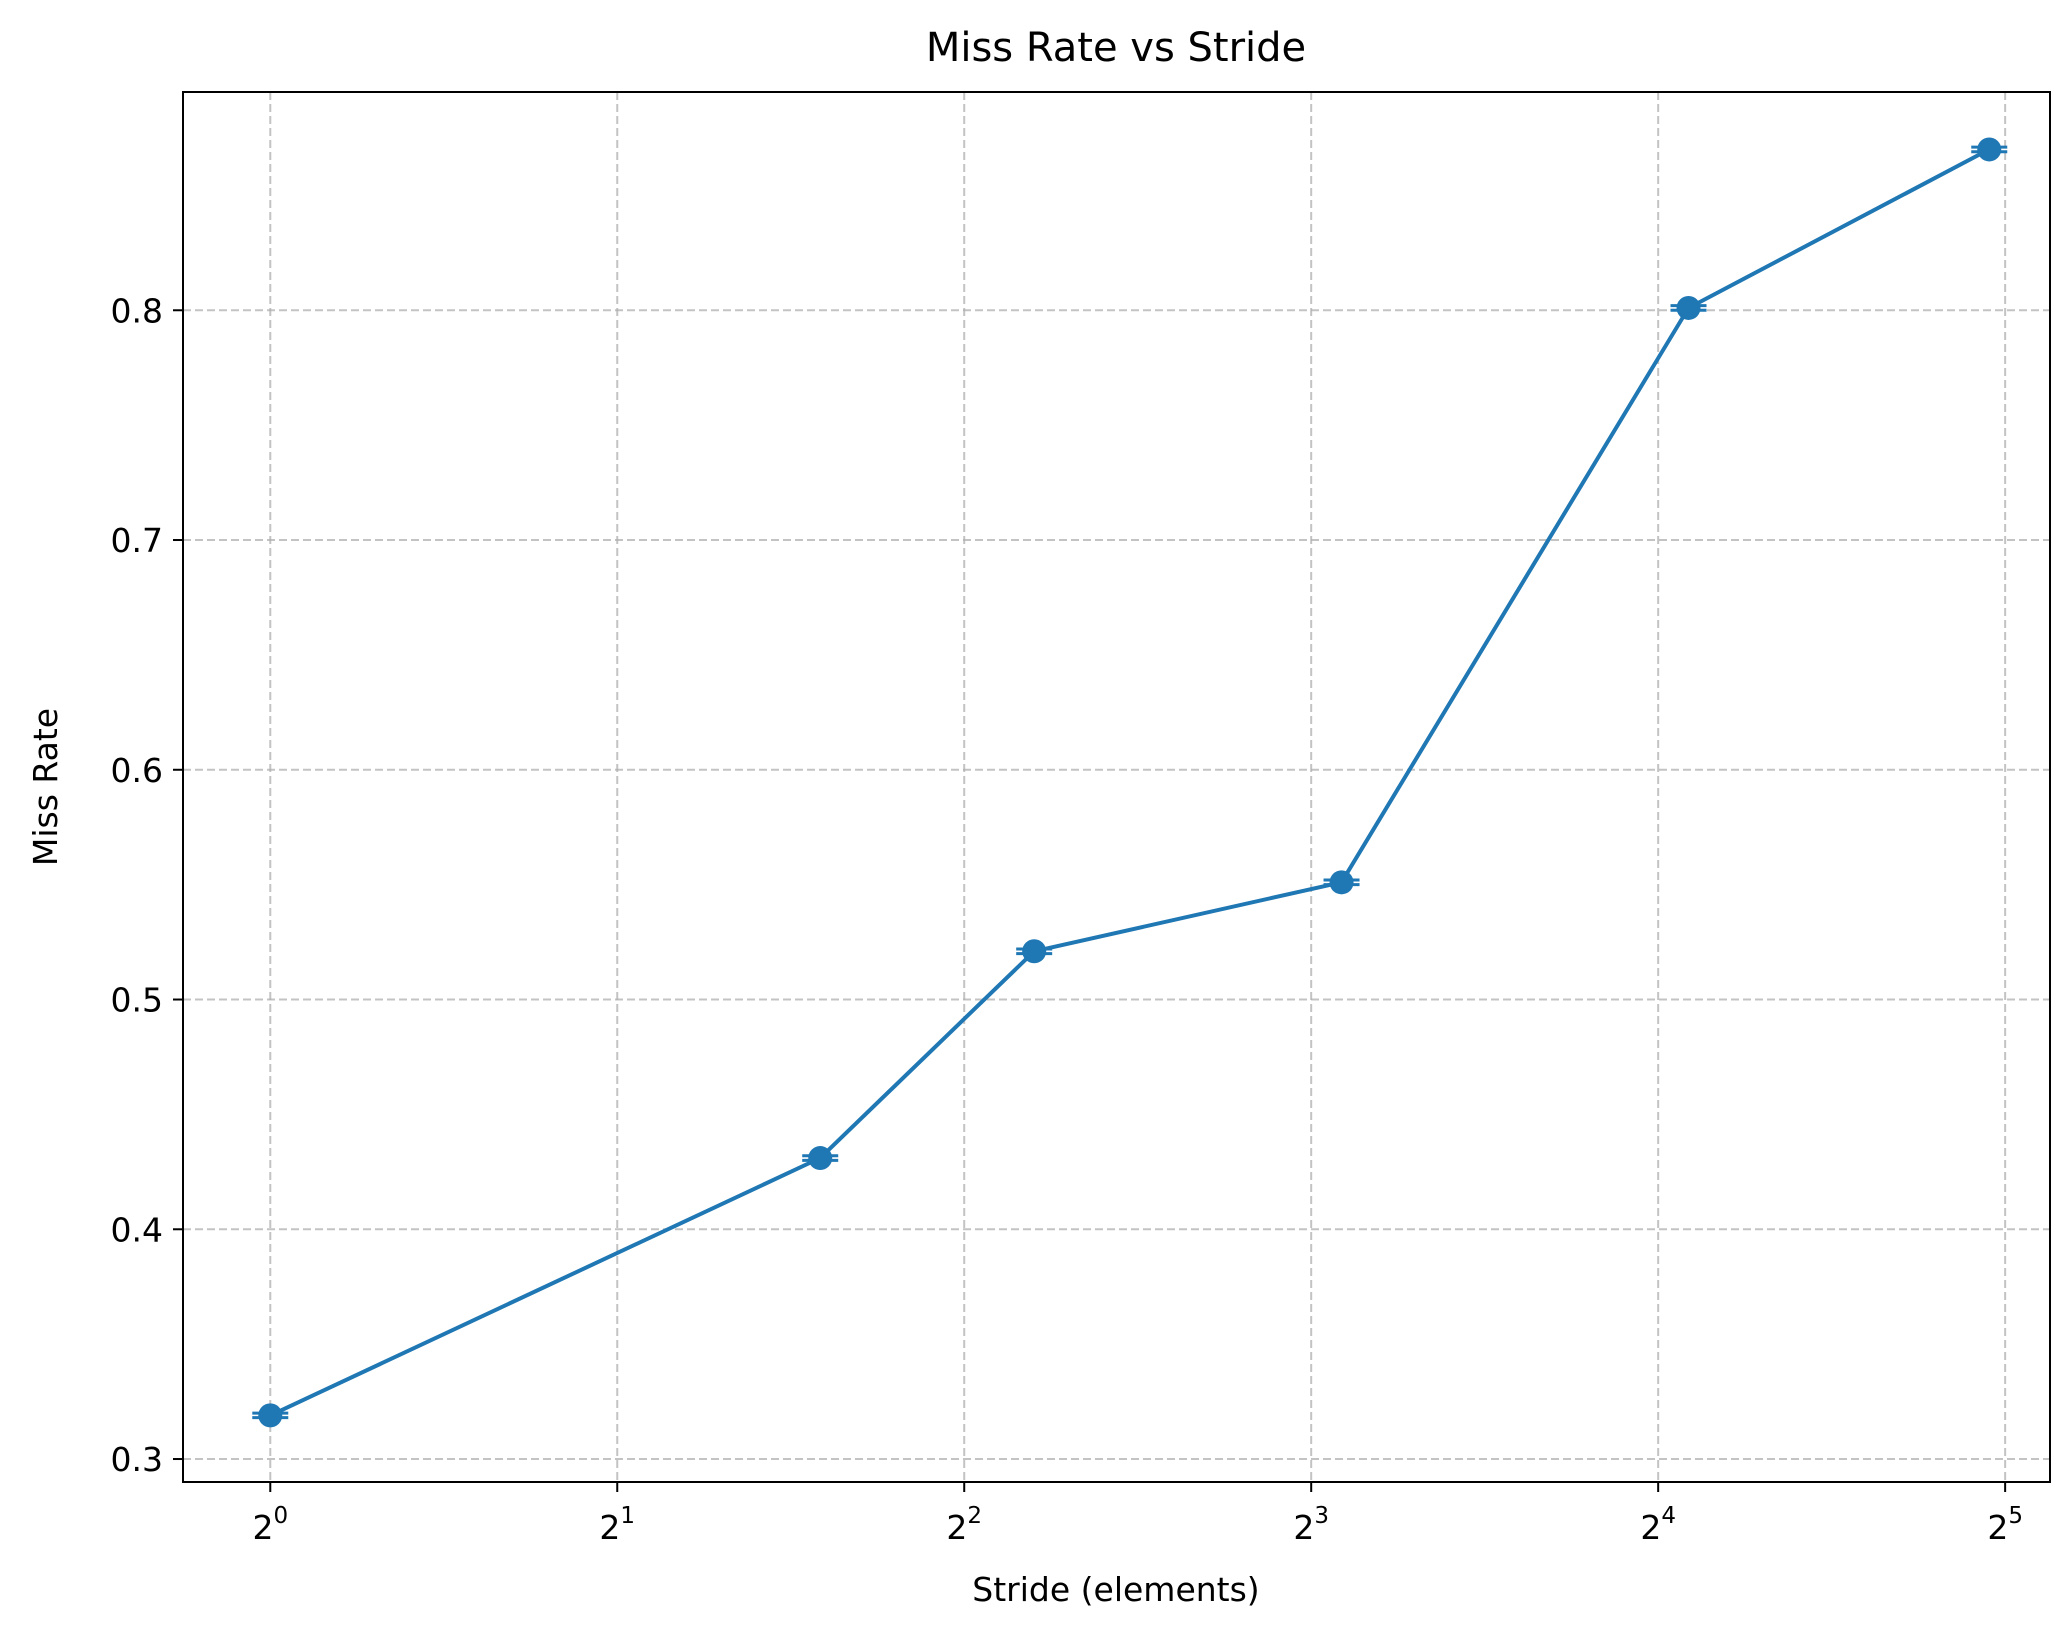 Image resolution: width=2072 pixels, height=1635 pixels. What do you see at coordinates (137, 1459) in the screenshot?
I see `y-tick-label: 0.3` at bounding box center [137, 1459].